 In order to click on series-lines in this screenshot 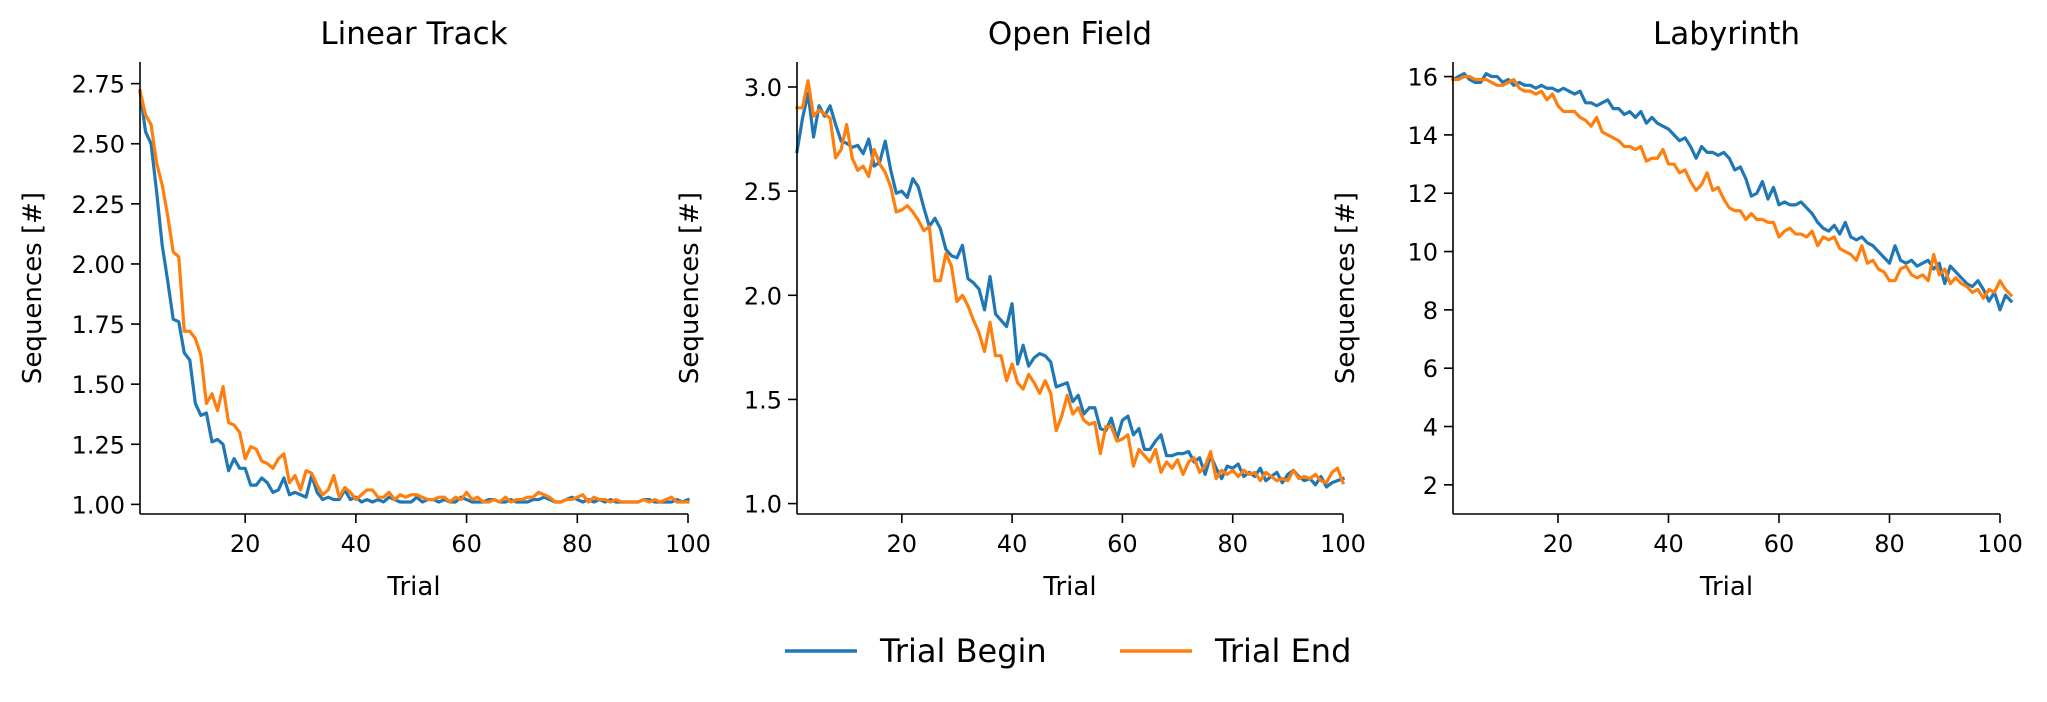, I will do `click(1732, 192)`.